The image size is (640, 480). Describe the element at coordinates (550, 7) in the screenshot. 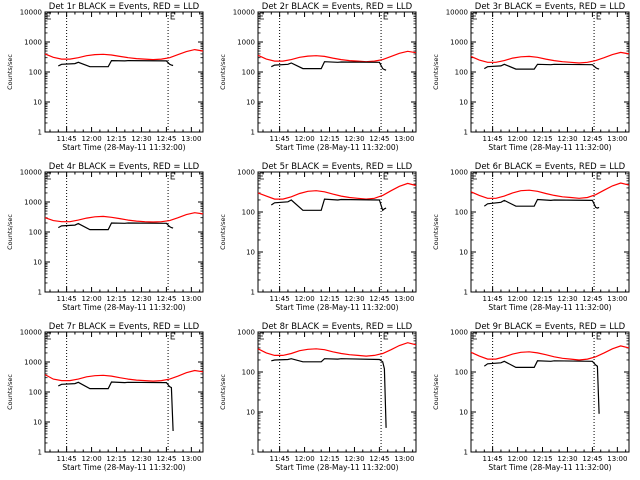

I see `panel-title: Det 3r BLACK = Events, RED = LLD` at that location.